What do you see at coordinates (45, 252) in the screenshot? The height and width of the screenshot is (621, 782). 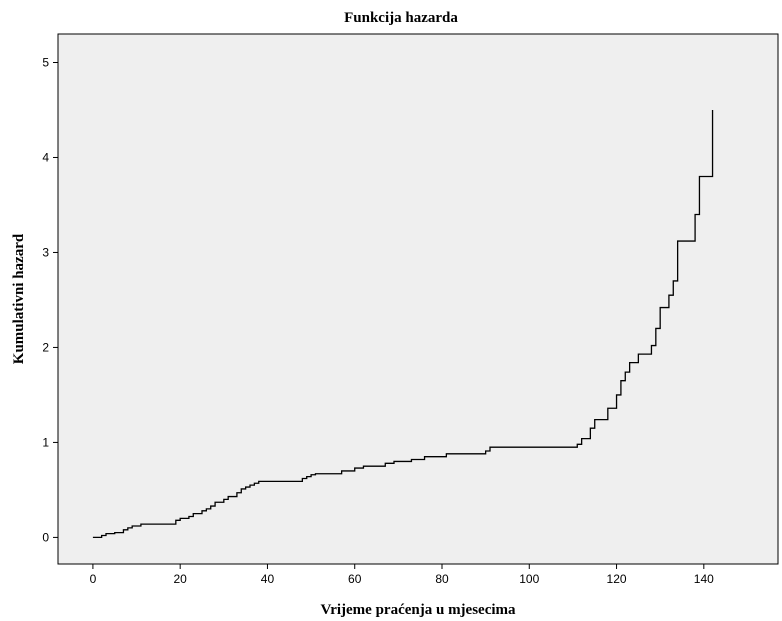 I see `y-tick-label: 3` at bounding box center [45, 252].